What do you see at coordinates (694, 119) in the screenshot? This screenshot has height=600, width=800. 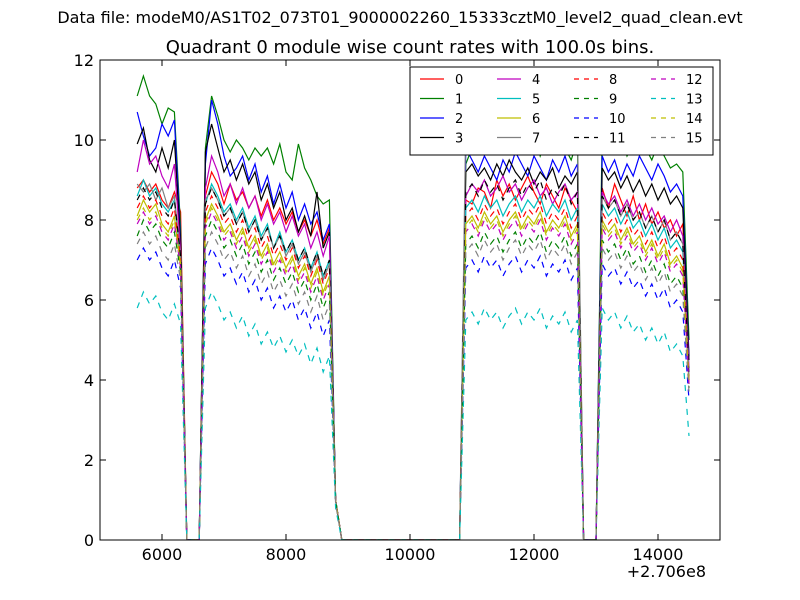 I see `legend-label-14: 14` at bounding box center [694, 119].